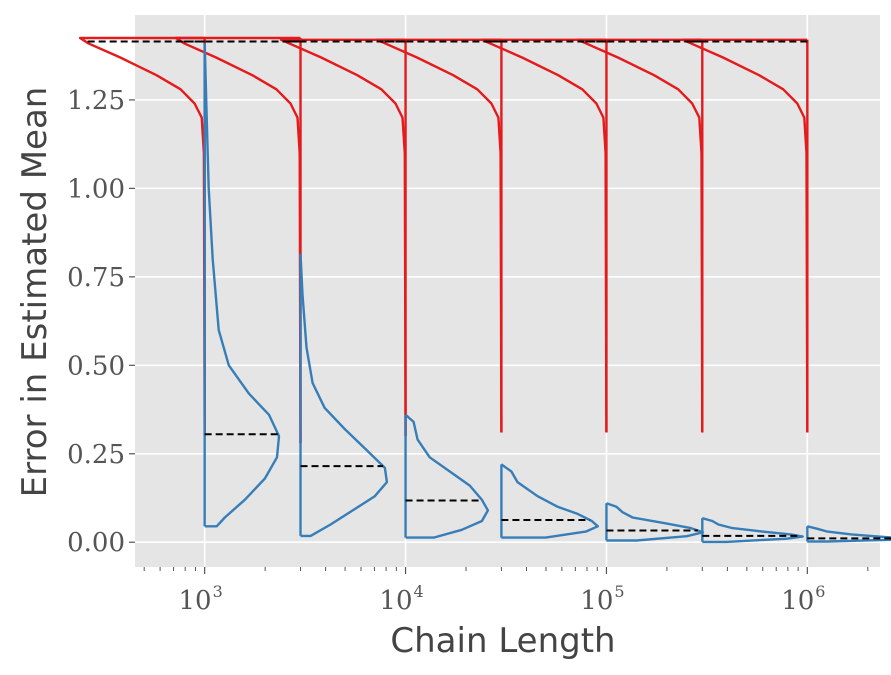 Image resolution: width=891 pixels, height=675 pixels. What do you see at coordinates (96, 455) in the screenshot?
I see `y-tick-label: 0.25` at bounding box center [96, 455].